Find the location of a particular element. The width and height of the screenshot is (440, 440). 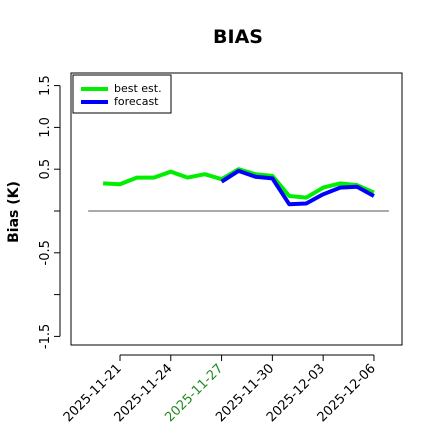

legend: best est. forecast is located at coordinates (122, 94).